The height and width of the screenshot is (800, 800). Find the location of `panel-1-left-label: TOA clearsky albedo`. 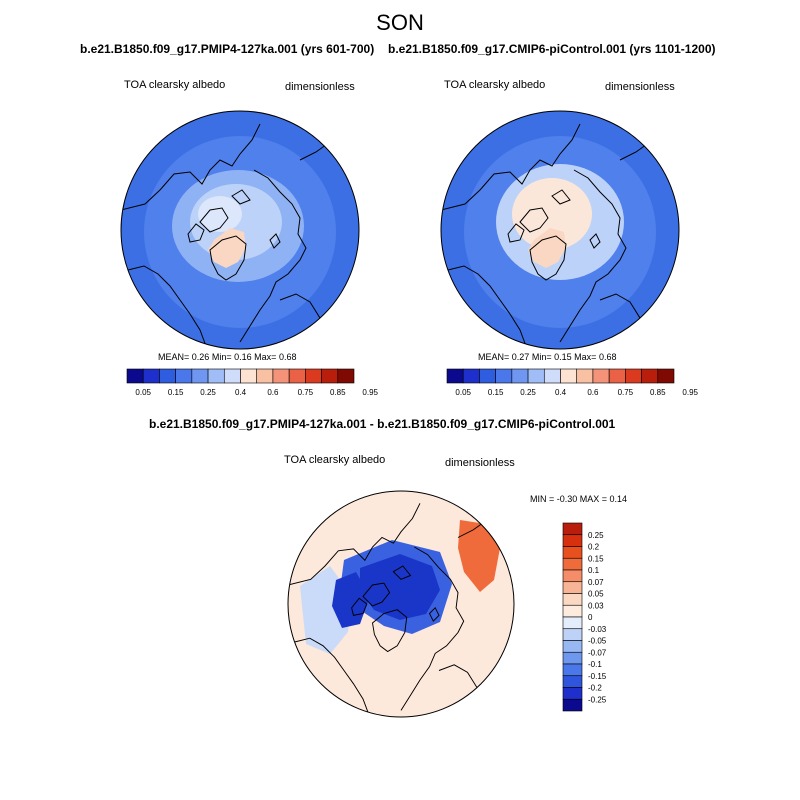

panel-1-left-label: TOA clearsky albedo is located at coordinates (175, 85).